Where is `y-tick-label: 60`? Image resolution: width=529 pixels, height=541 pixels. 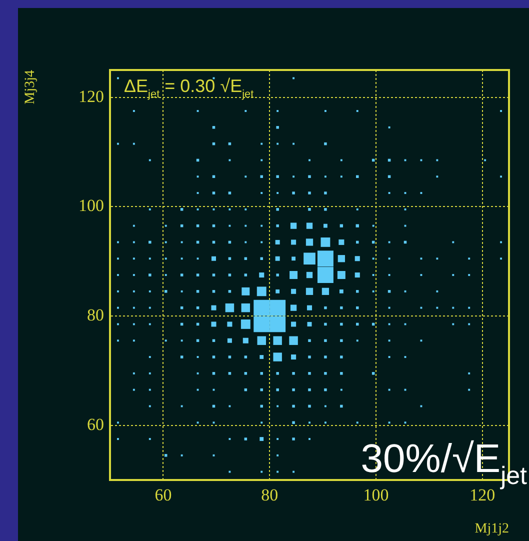
y-tick-label: 60 is located at coordinates (95, 424).